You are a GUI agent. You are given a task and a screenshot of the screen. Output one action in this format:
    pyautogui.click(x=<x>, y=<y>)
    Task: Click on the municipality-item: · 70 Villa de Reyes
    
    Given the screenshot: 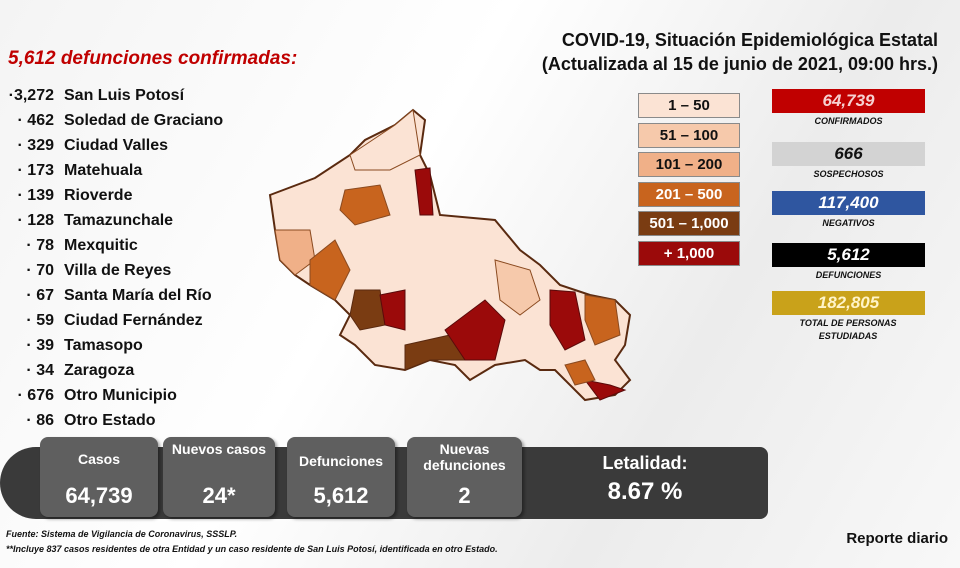 What is the action you would take?
    pyautogui.click(x=89, y=274)
    